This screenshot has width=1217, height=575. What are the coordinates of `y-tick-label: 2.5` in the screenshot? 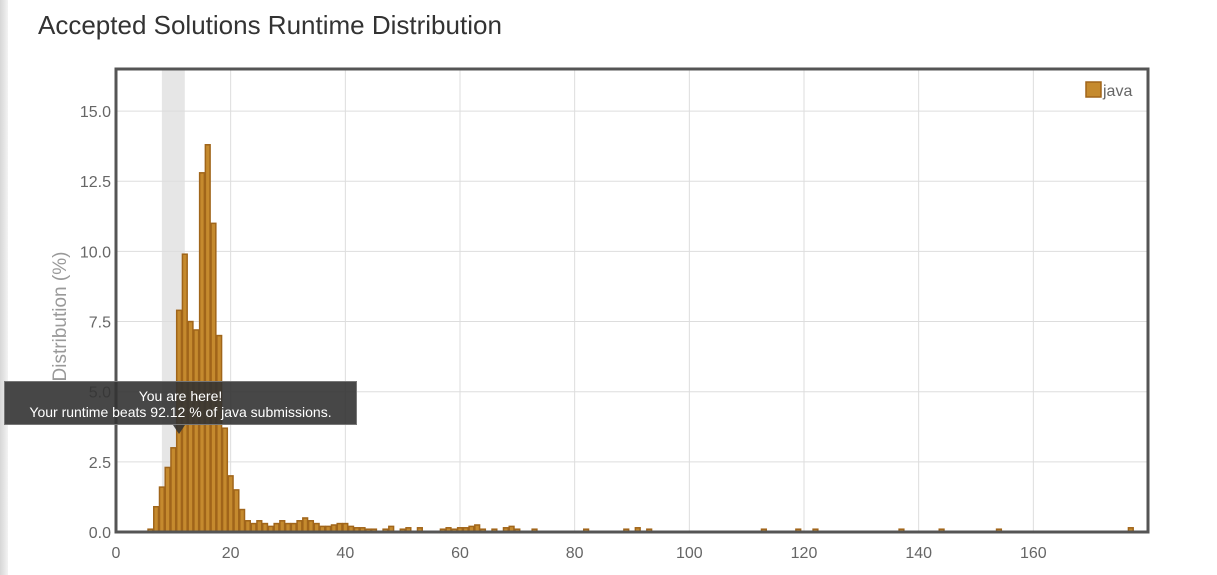 It's located at (100, 463).